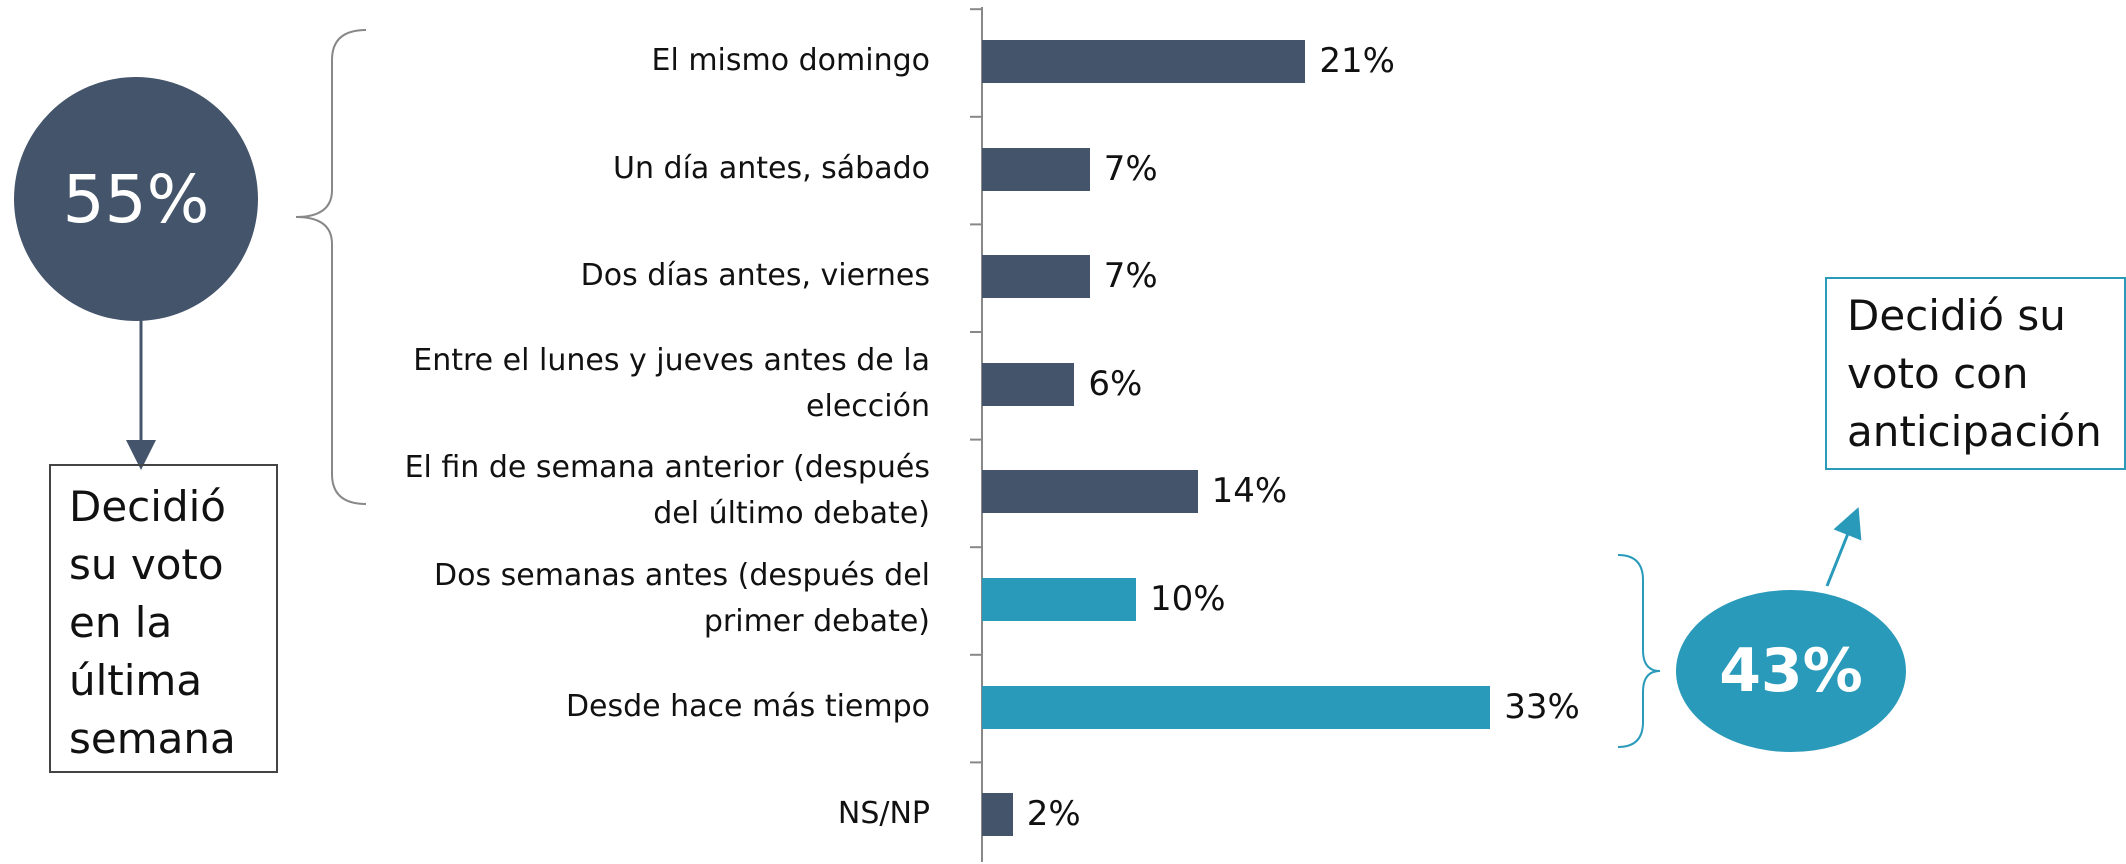 This screenshot has height=864, width=2126. I want to click on brace-left, so click(331, 267).